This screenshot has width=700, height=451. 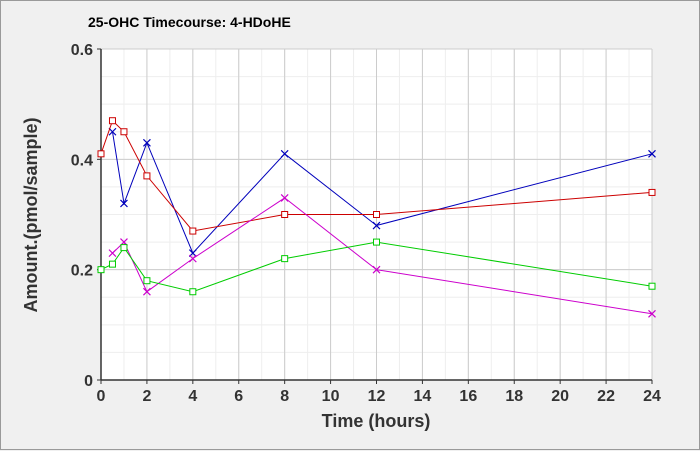 I want to click on x-tick-label: 2, so click(x=146, y=396).